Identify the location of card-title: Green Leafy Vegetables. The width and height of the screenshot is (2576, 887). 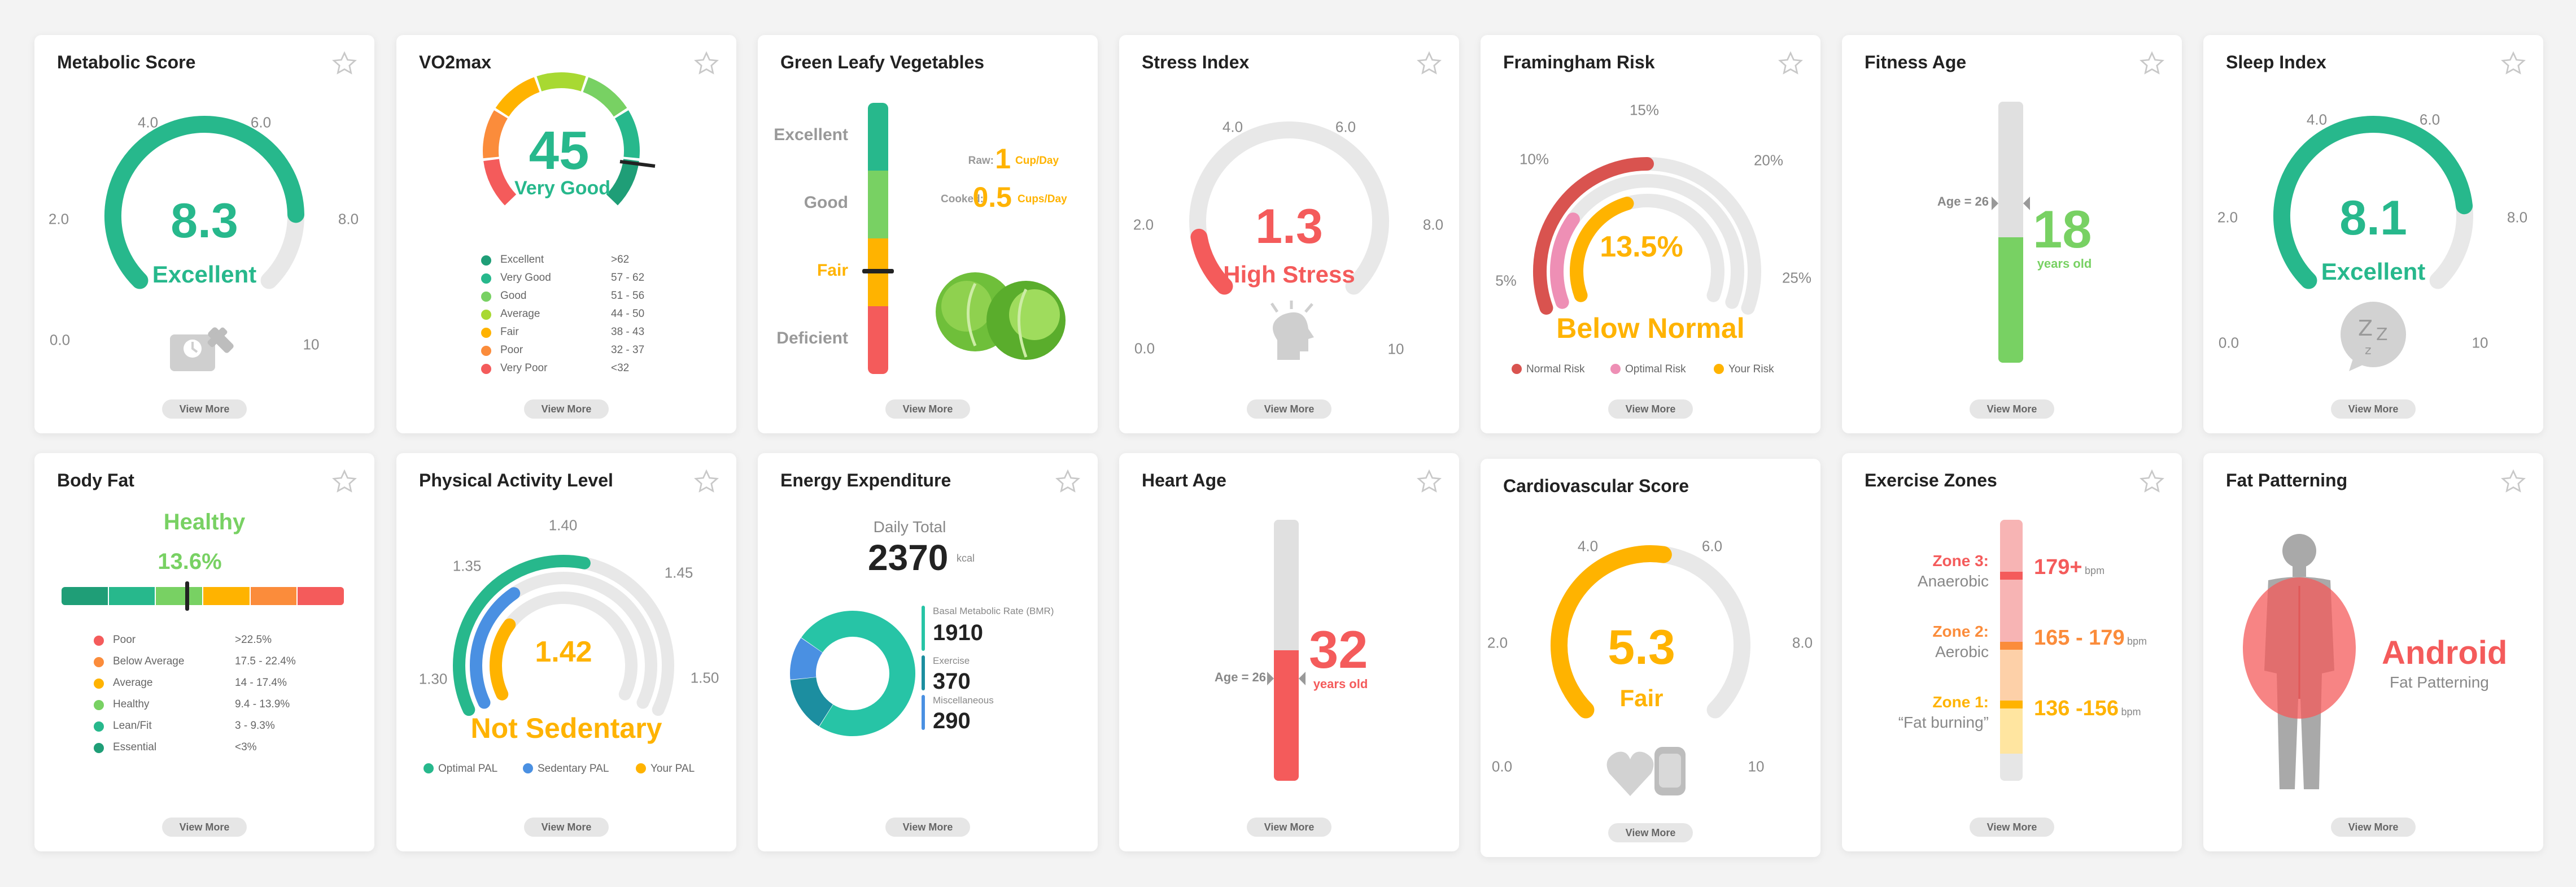
(882, 62).